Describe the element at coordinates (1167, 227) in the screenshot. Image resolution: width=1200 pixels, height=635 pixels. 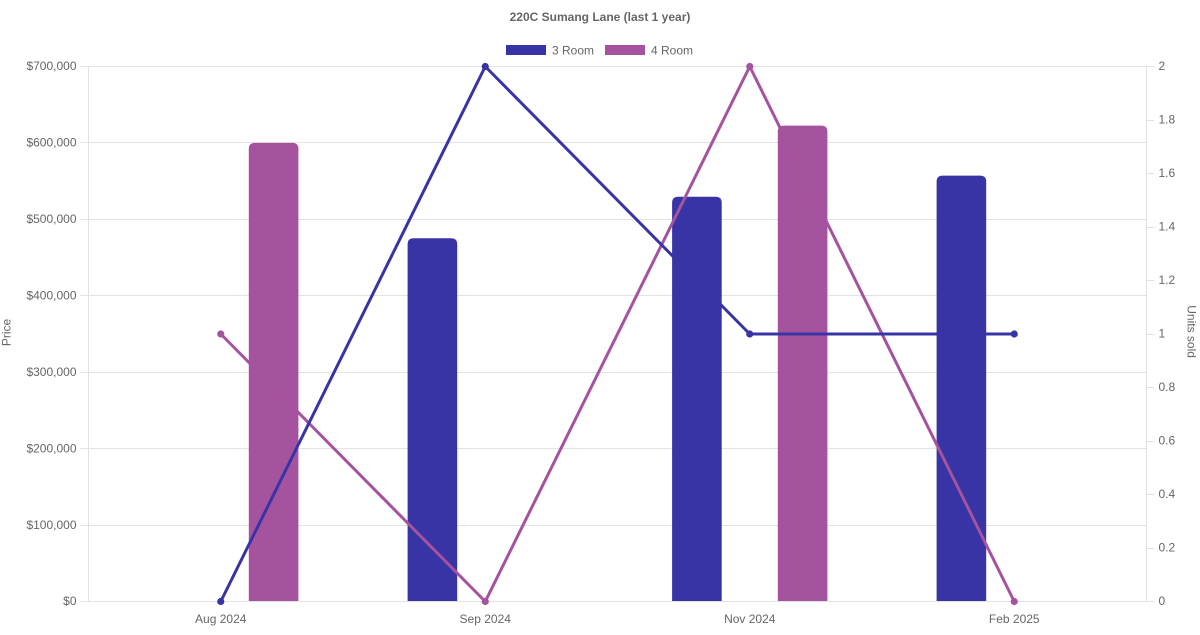
I see `svg-text: 1.4` at that location.